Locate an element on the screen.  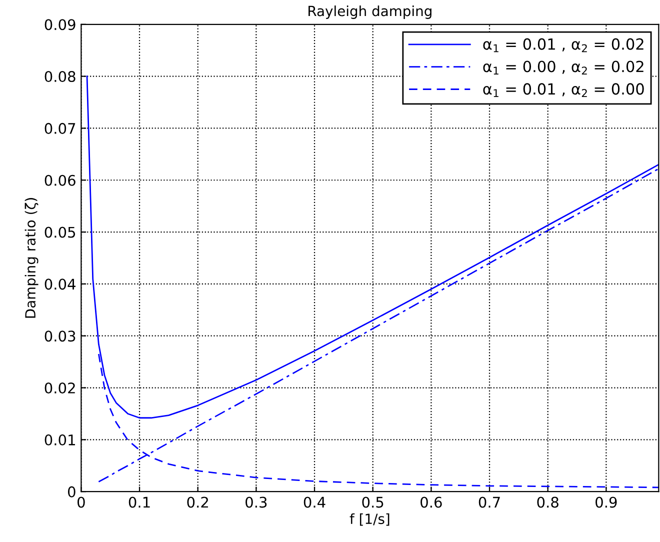
y-tick-label: 0.07 is located at coordinates (60, 128).